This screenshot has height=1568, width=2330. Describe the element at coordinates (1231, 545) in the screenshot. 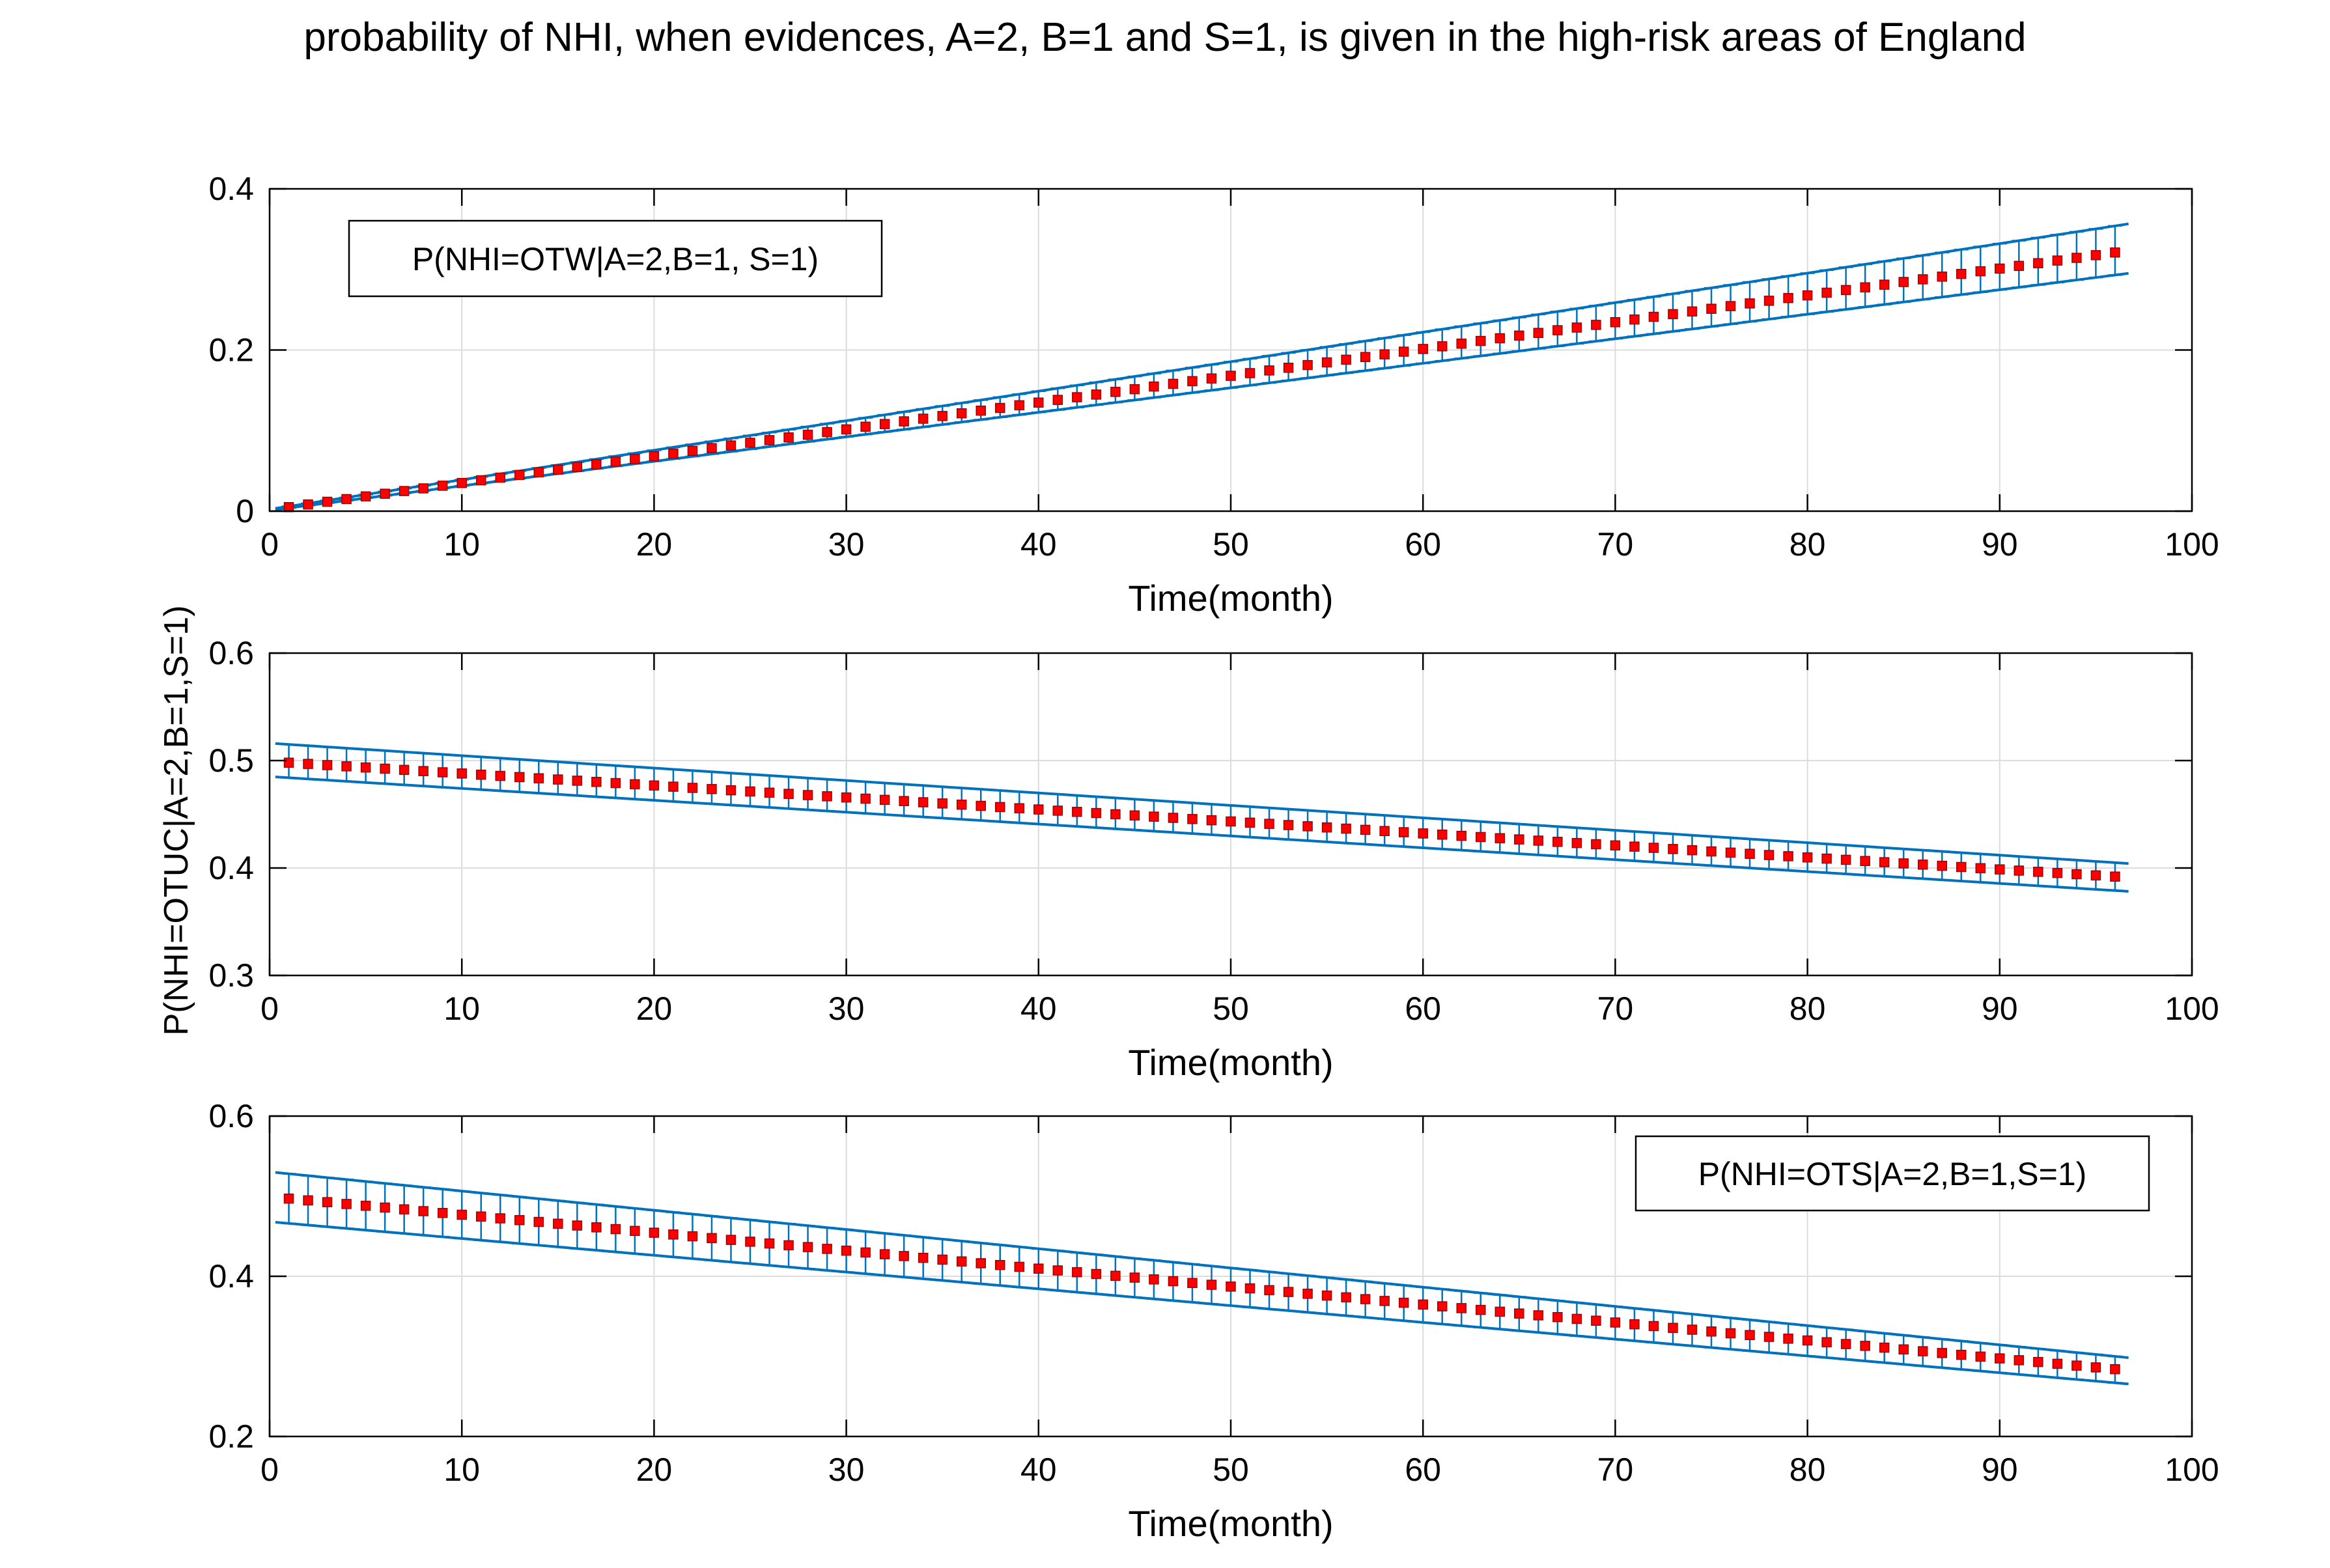

I see `x-tick-label: 50` at that location.